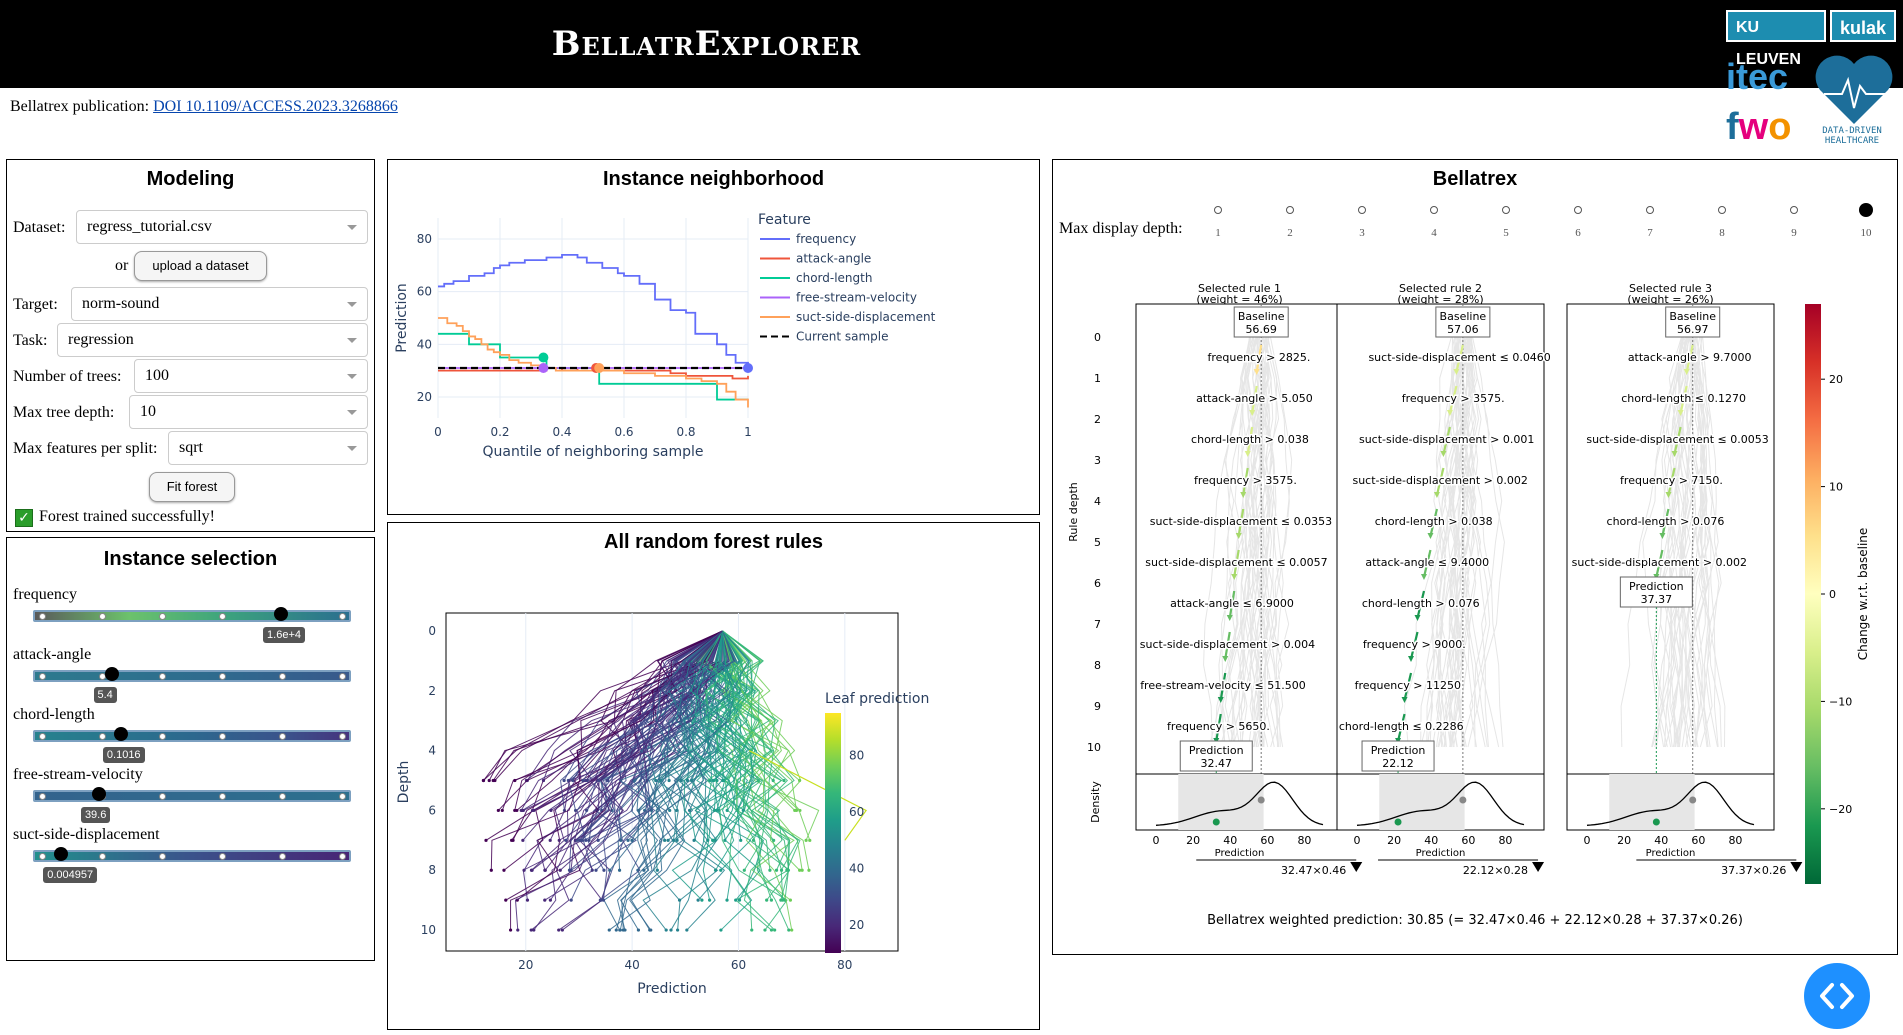 The image size is (1903, 1035). What do you see at coordinates (1357, 840) in the screenshot?
I see `x-tick-label: 0` at bounding box center [1357, 840].